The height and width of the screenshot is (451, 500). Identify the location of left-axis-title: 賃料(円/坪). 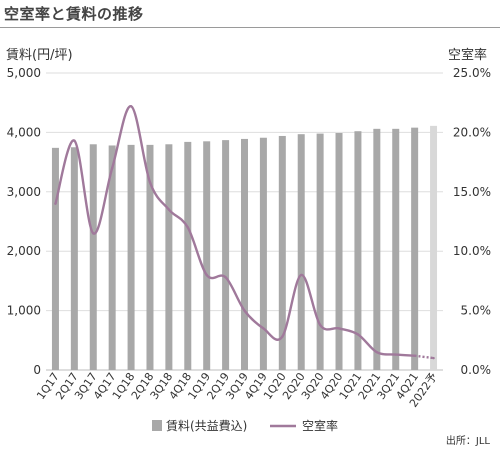
(39, 55).